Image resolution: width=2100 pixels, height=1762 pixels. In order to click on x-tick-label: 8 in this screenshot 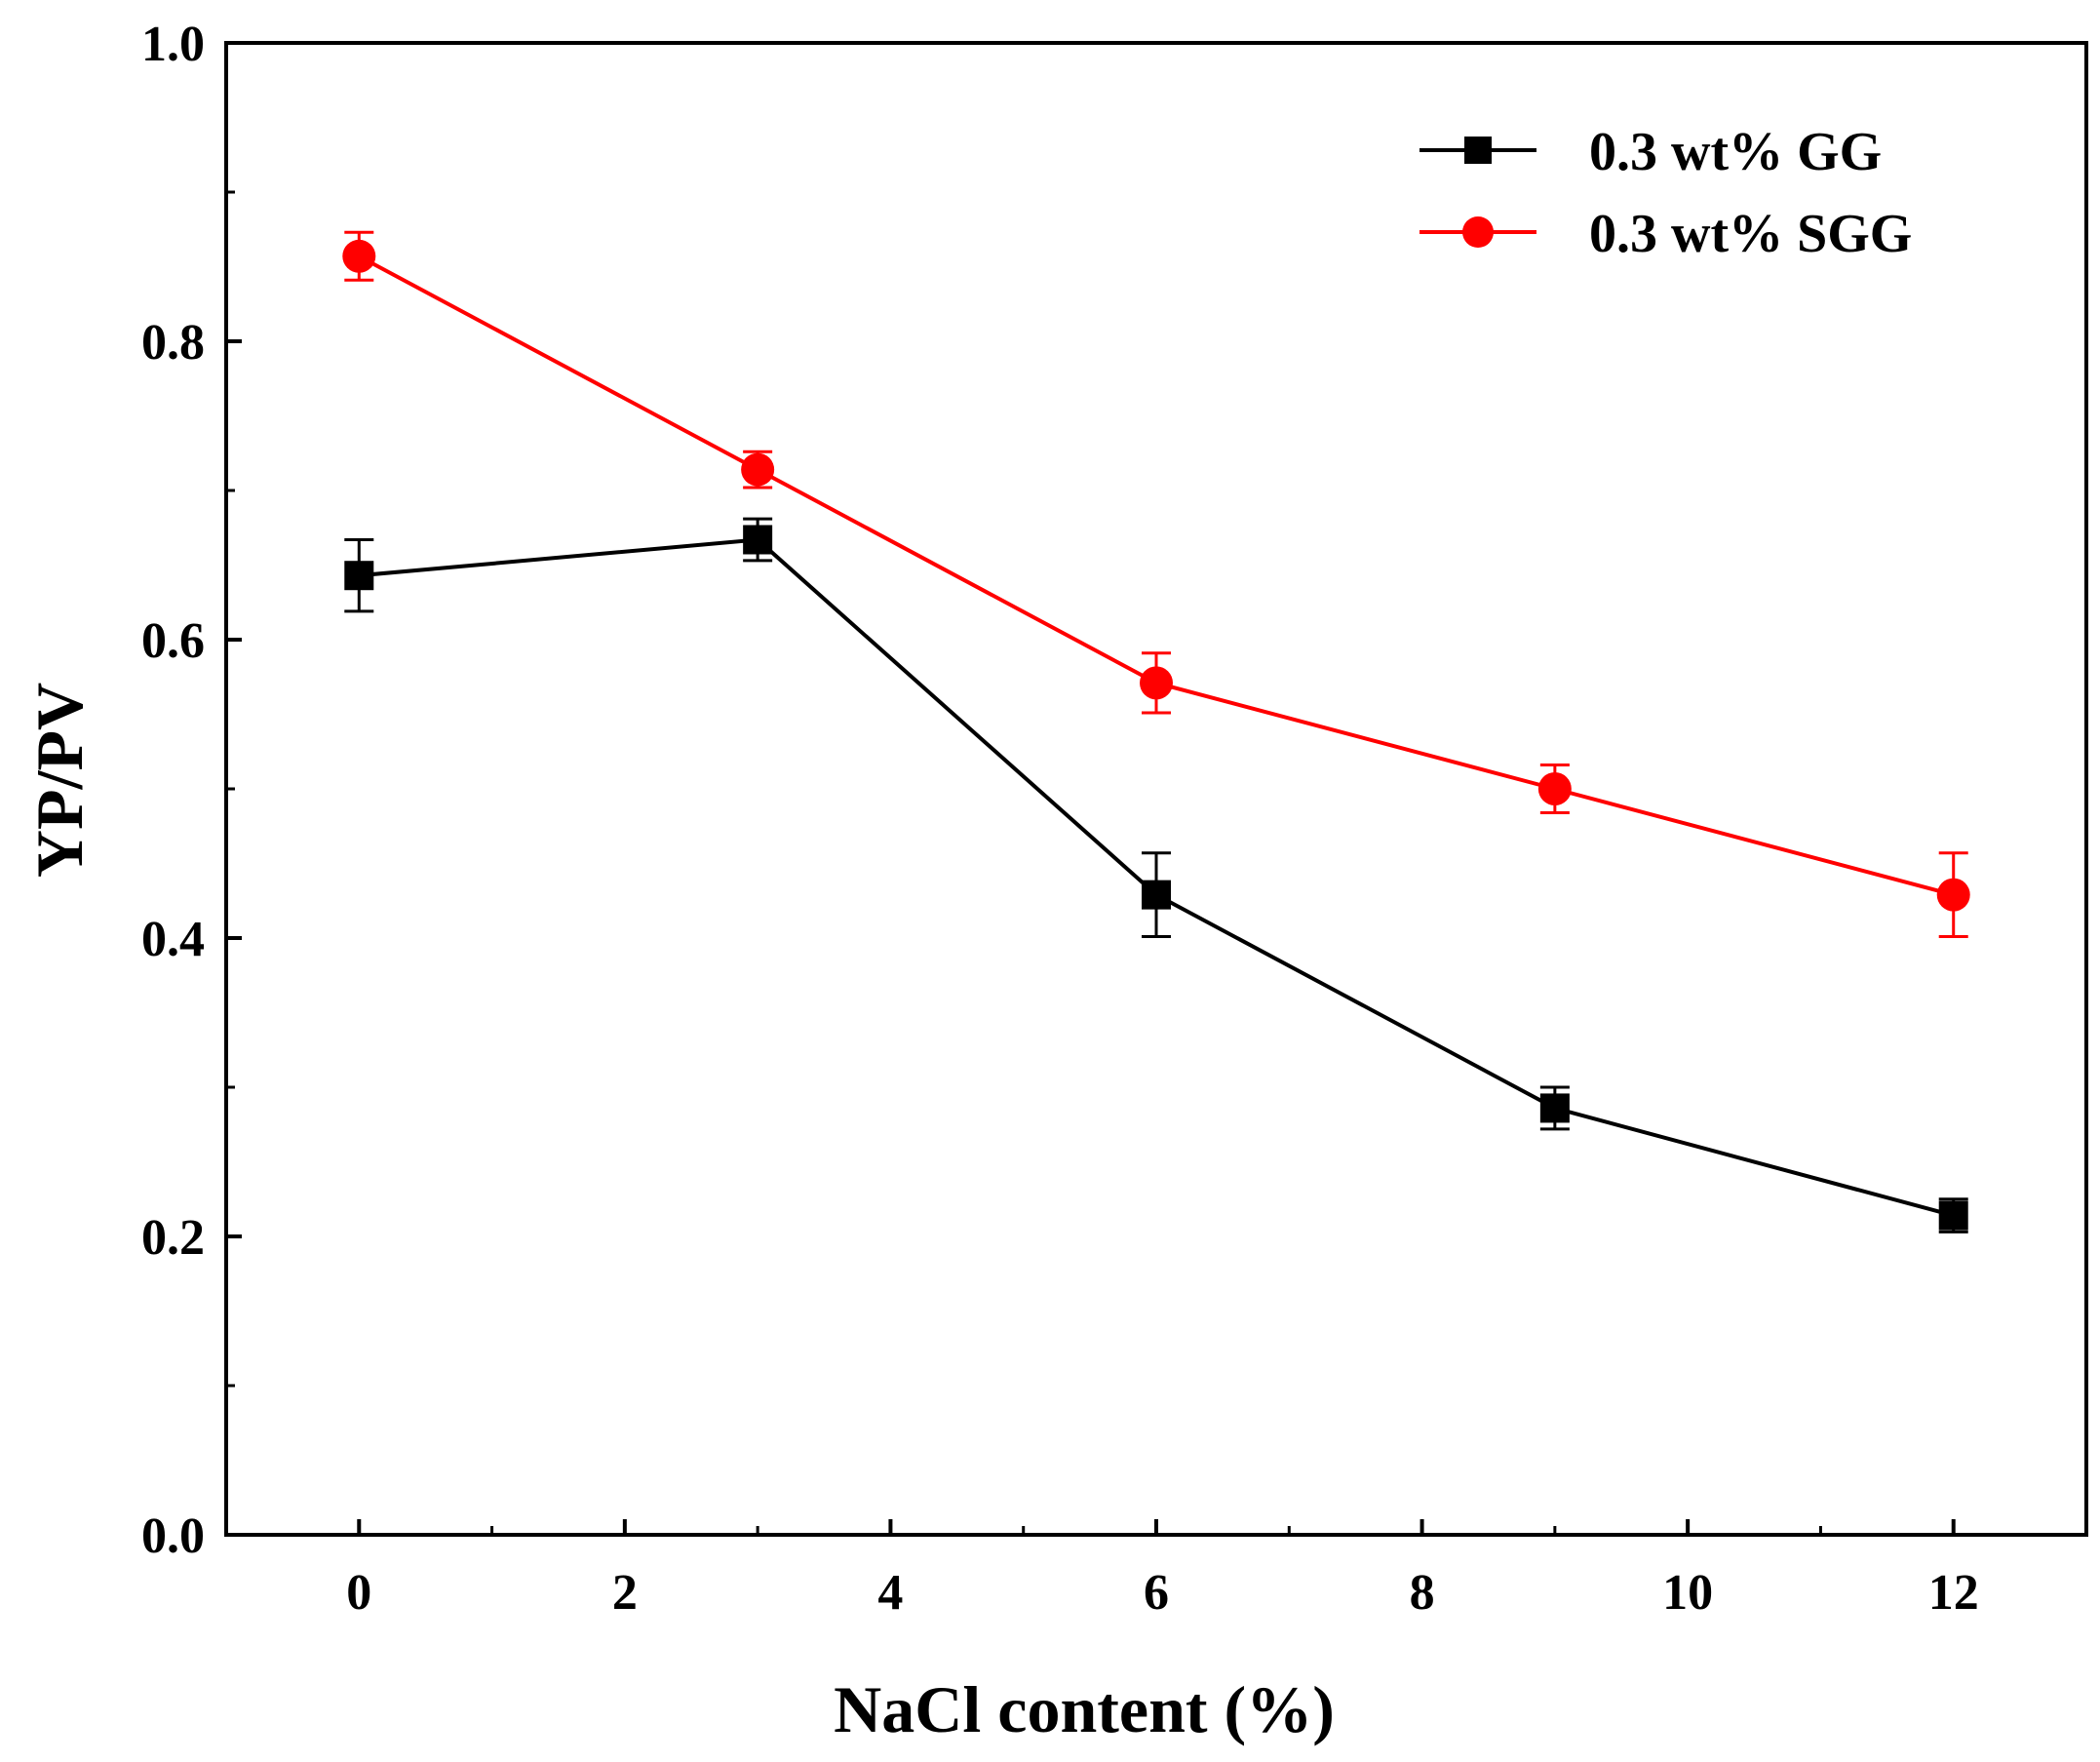, I will do `click(1423, 1593)`.